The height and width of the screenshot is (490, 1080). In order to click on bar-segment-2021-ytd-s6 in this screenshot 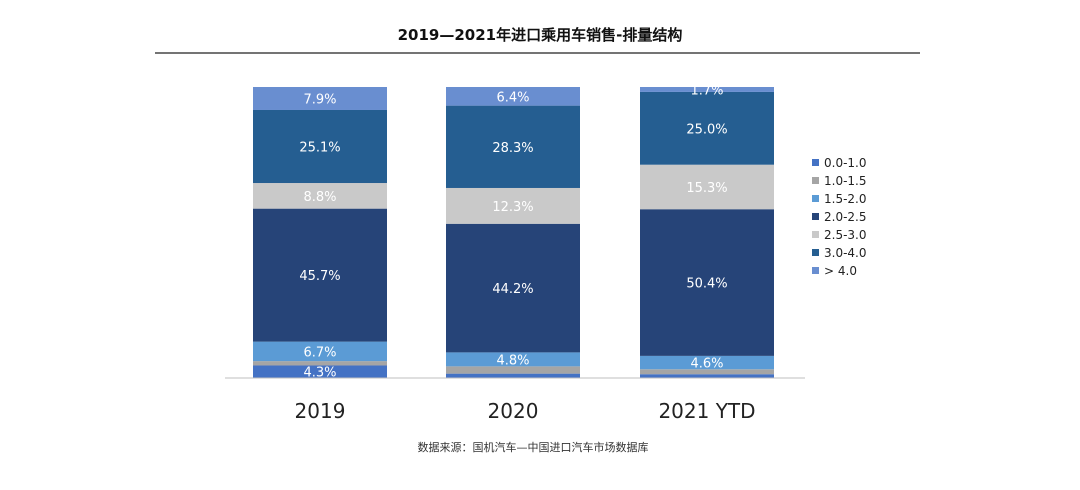, I will do `click(707, 89)`.